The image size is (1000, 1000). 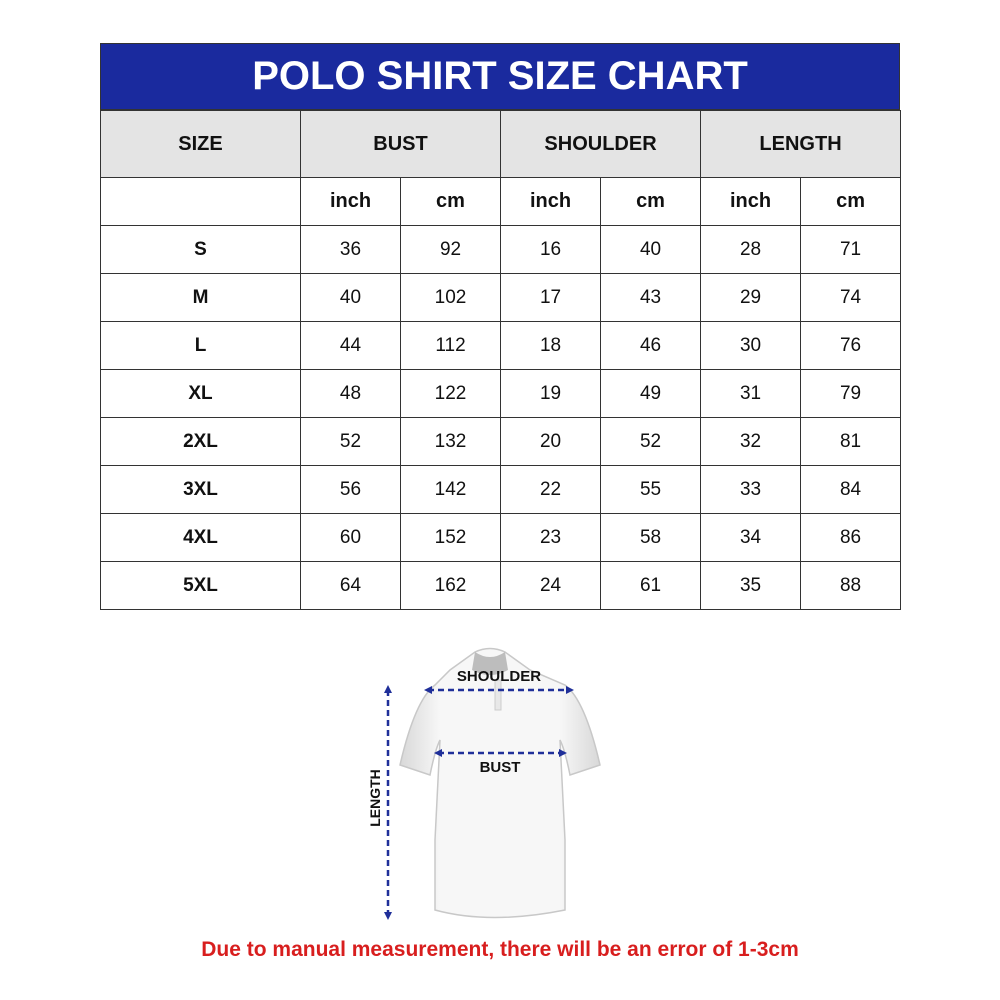 I want to click on length-label: LENGTH, so click(x=375, y=798).